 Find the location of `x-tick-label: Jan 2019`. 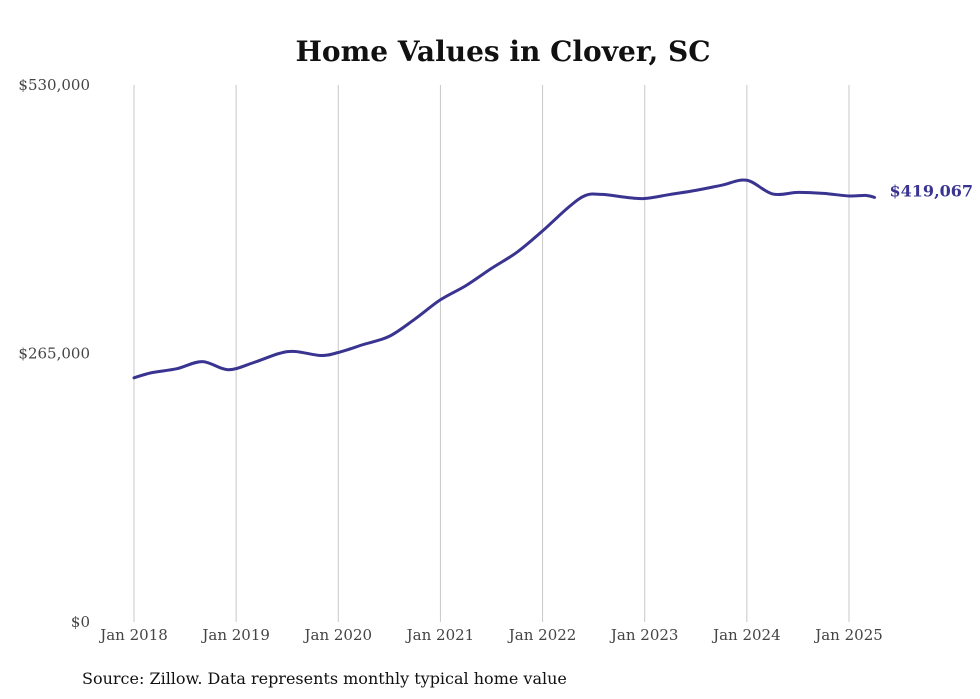

x-tick-label: Jan 2019 is located at coordinates (235, 635).